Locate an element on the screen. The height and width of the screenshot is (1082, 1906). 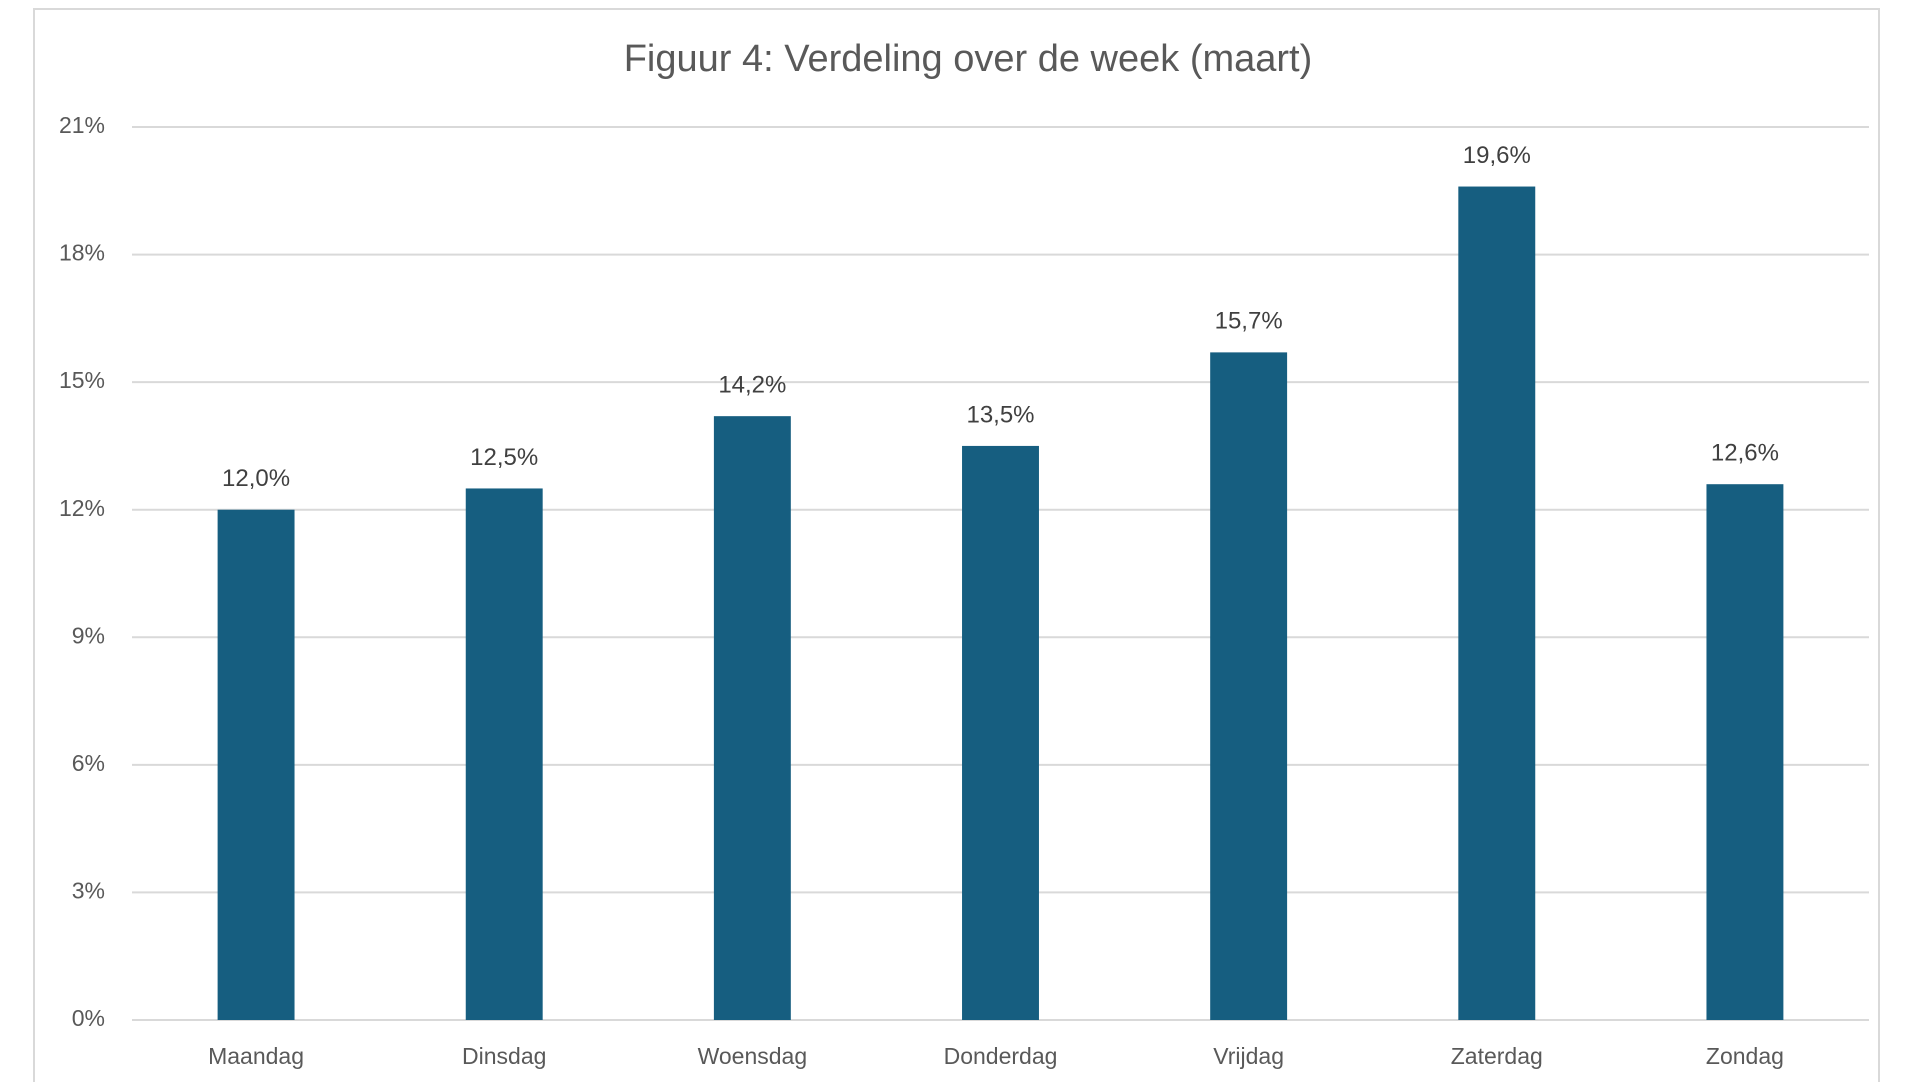
x-tick-label: Dinsdag is located at coordinates (504, 1056).